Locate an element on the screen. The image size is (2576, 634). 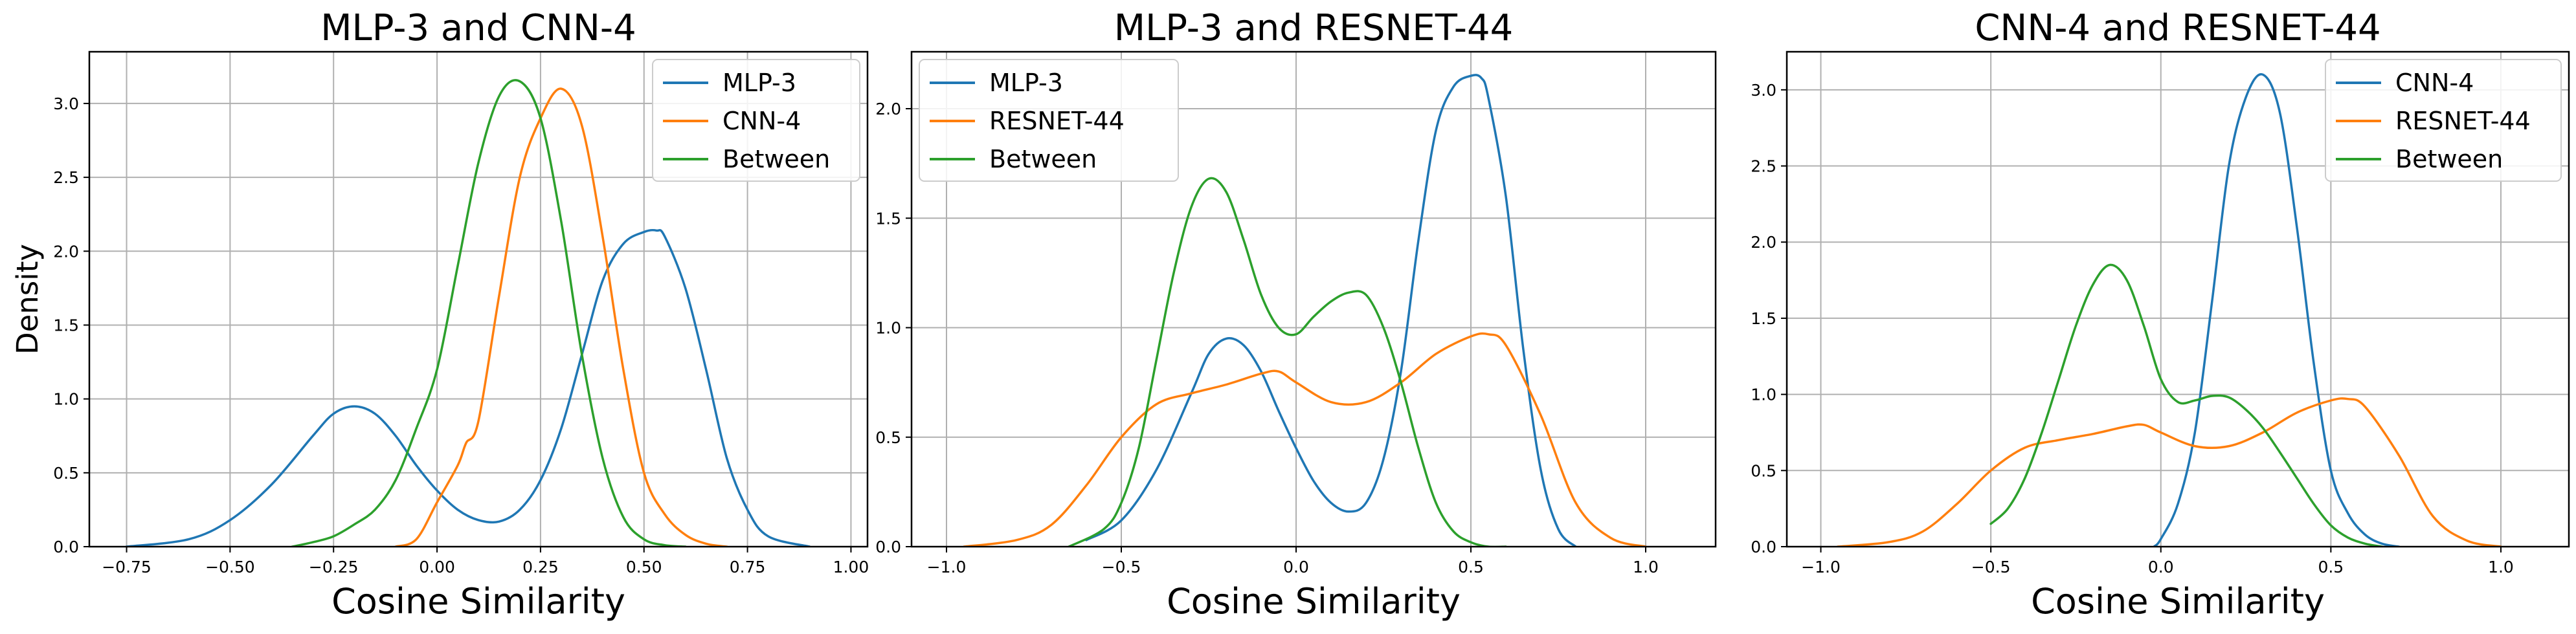
x-tick-label: 0.00 is located at coordinates (437, 567).